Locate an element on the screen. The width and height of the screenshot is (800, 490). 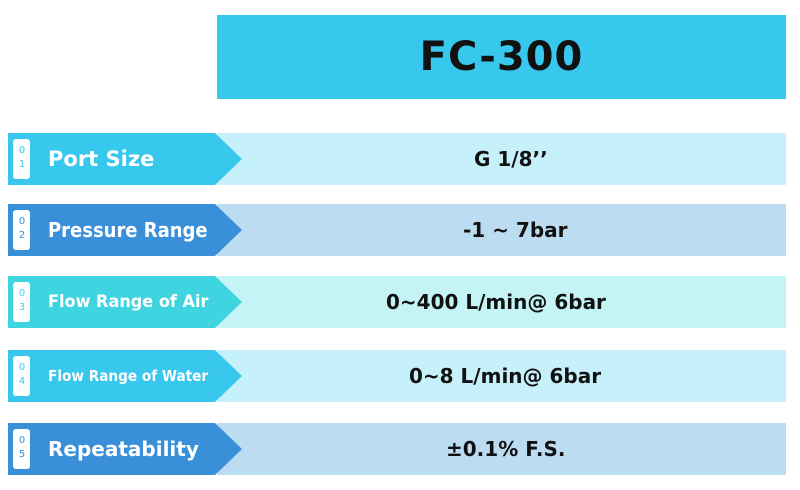
spec-value-panel: ±0.1% F.S. is located at coordinates (501, 449).